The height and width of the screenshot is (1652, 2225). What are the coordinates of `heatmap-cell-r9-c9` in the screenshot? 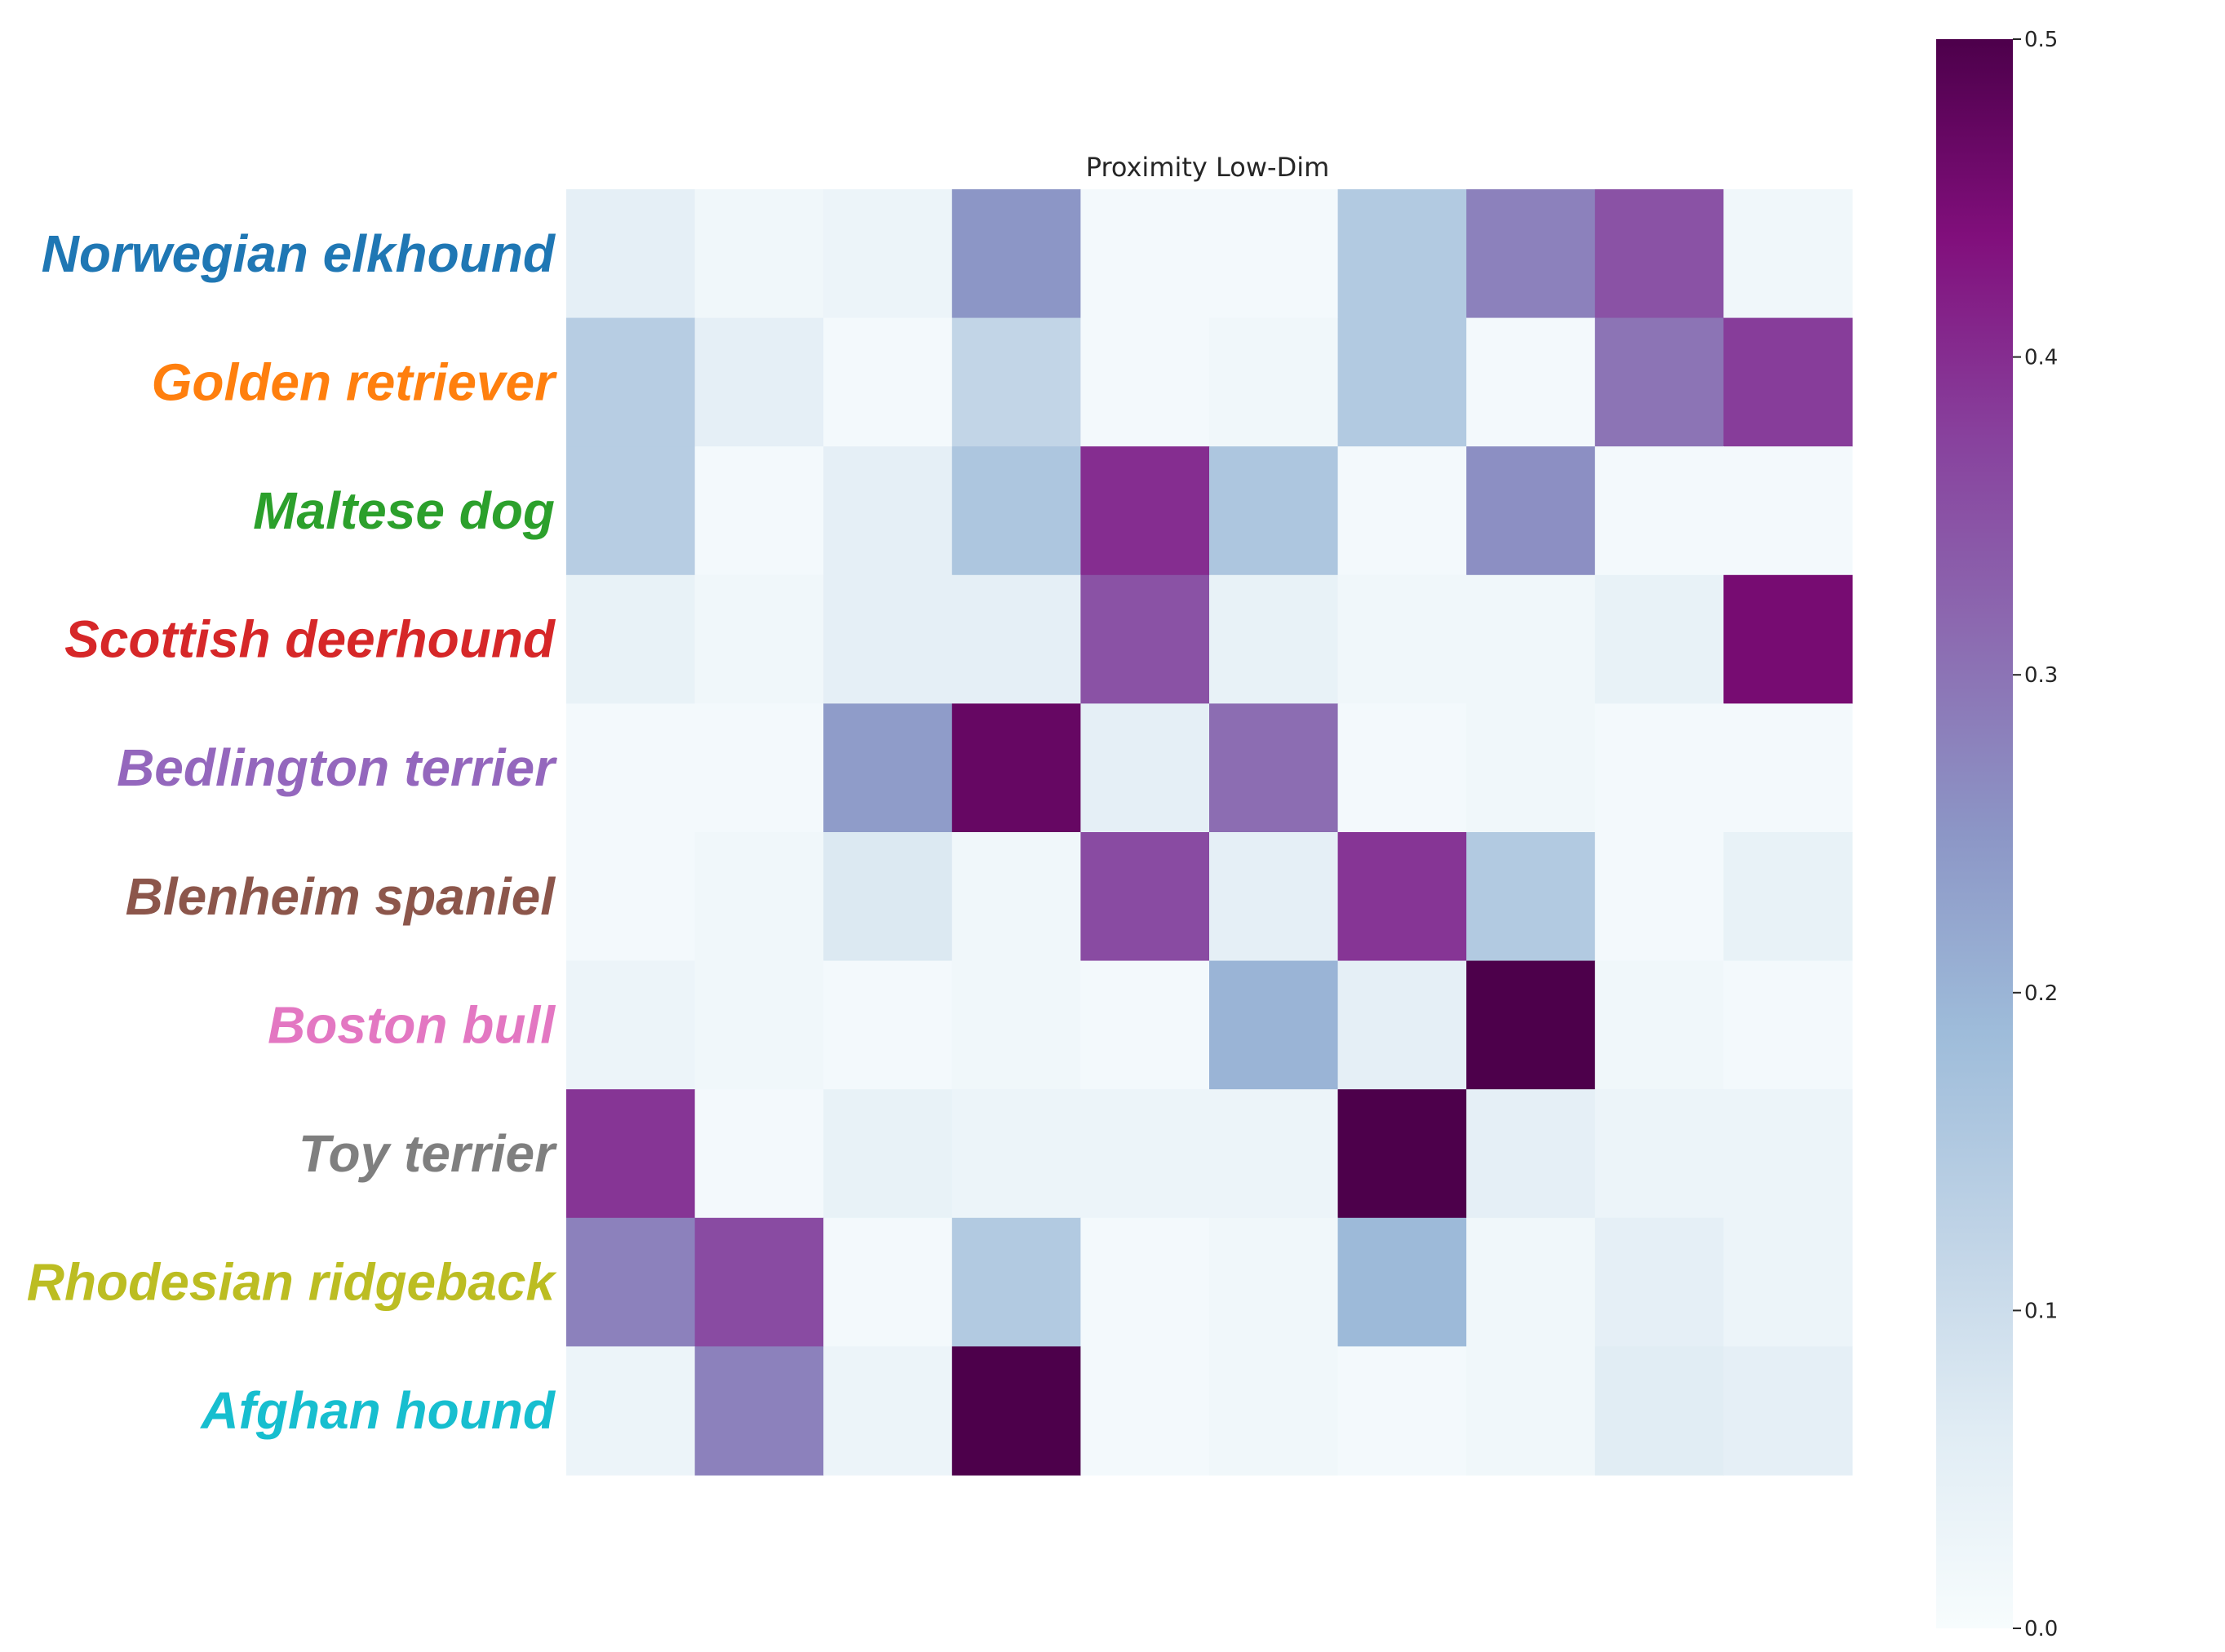 It's located at (1788, 1411).